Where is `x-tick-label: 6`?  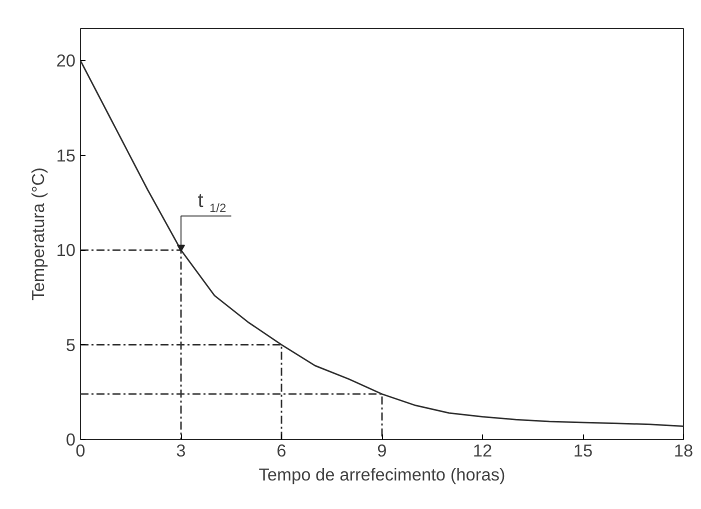 x-tick-label: 6 is located at coordinates (281, 450).